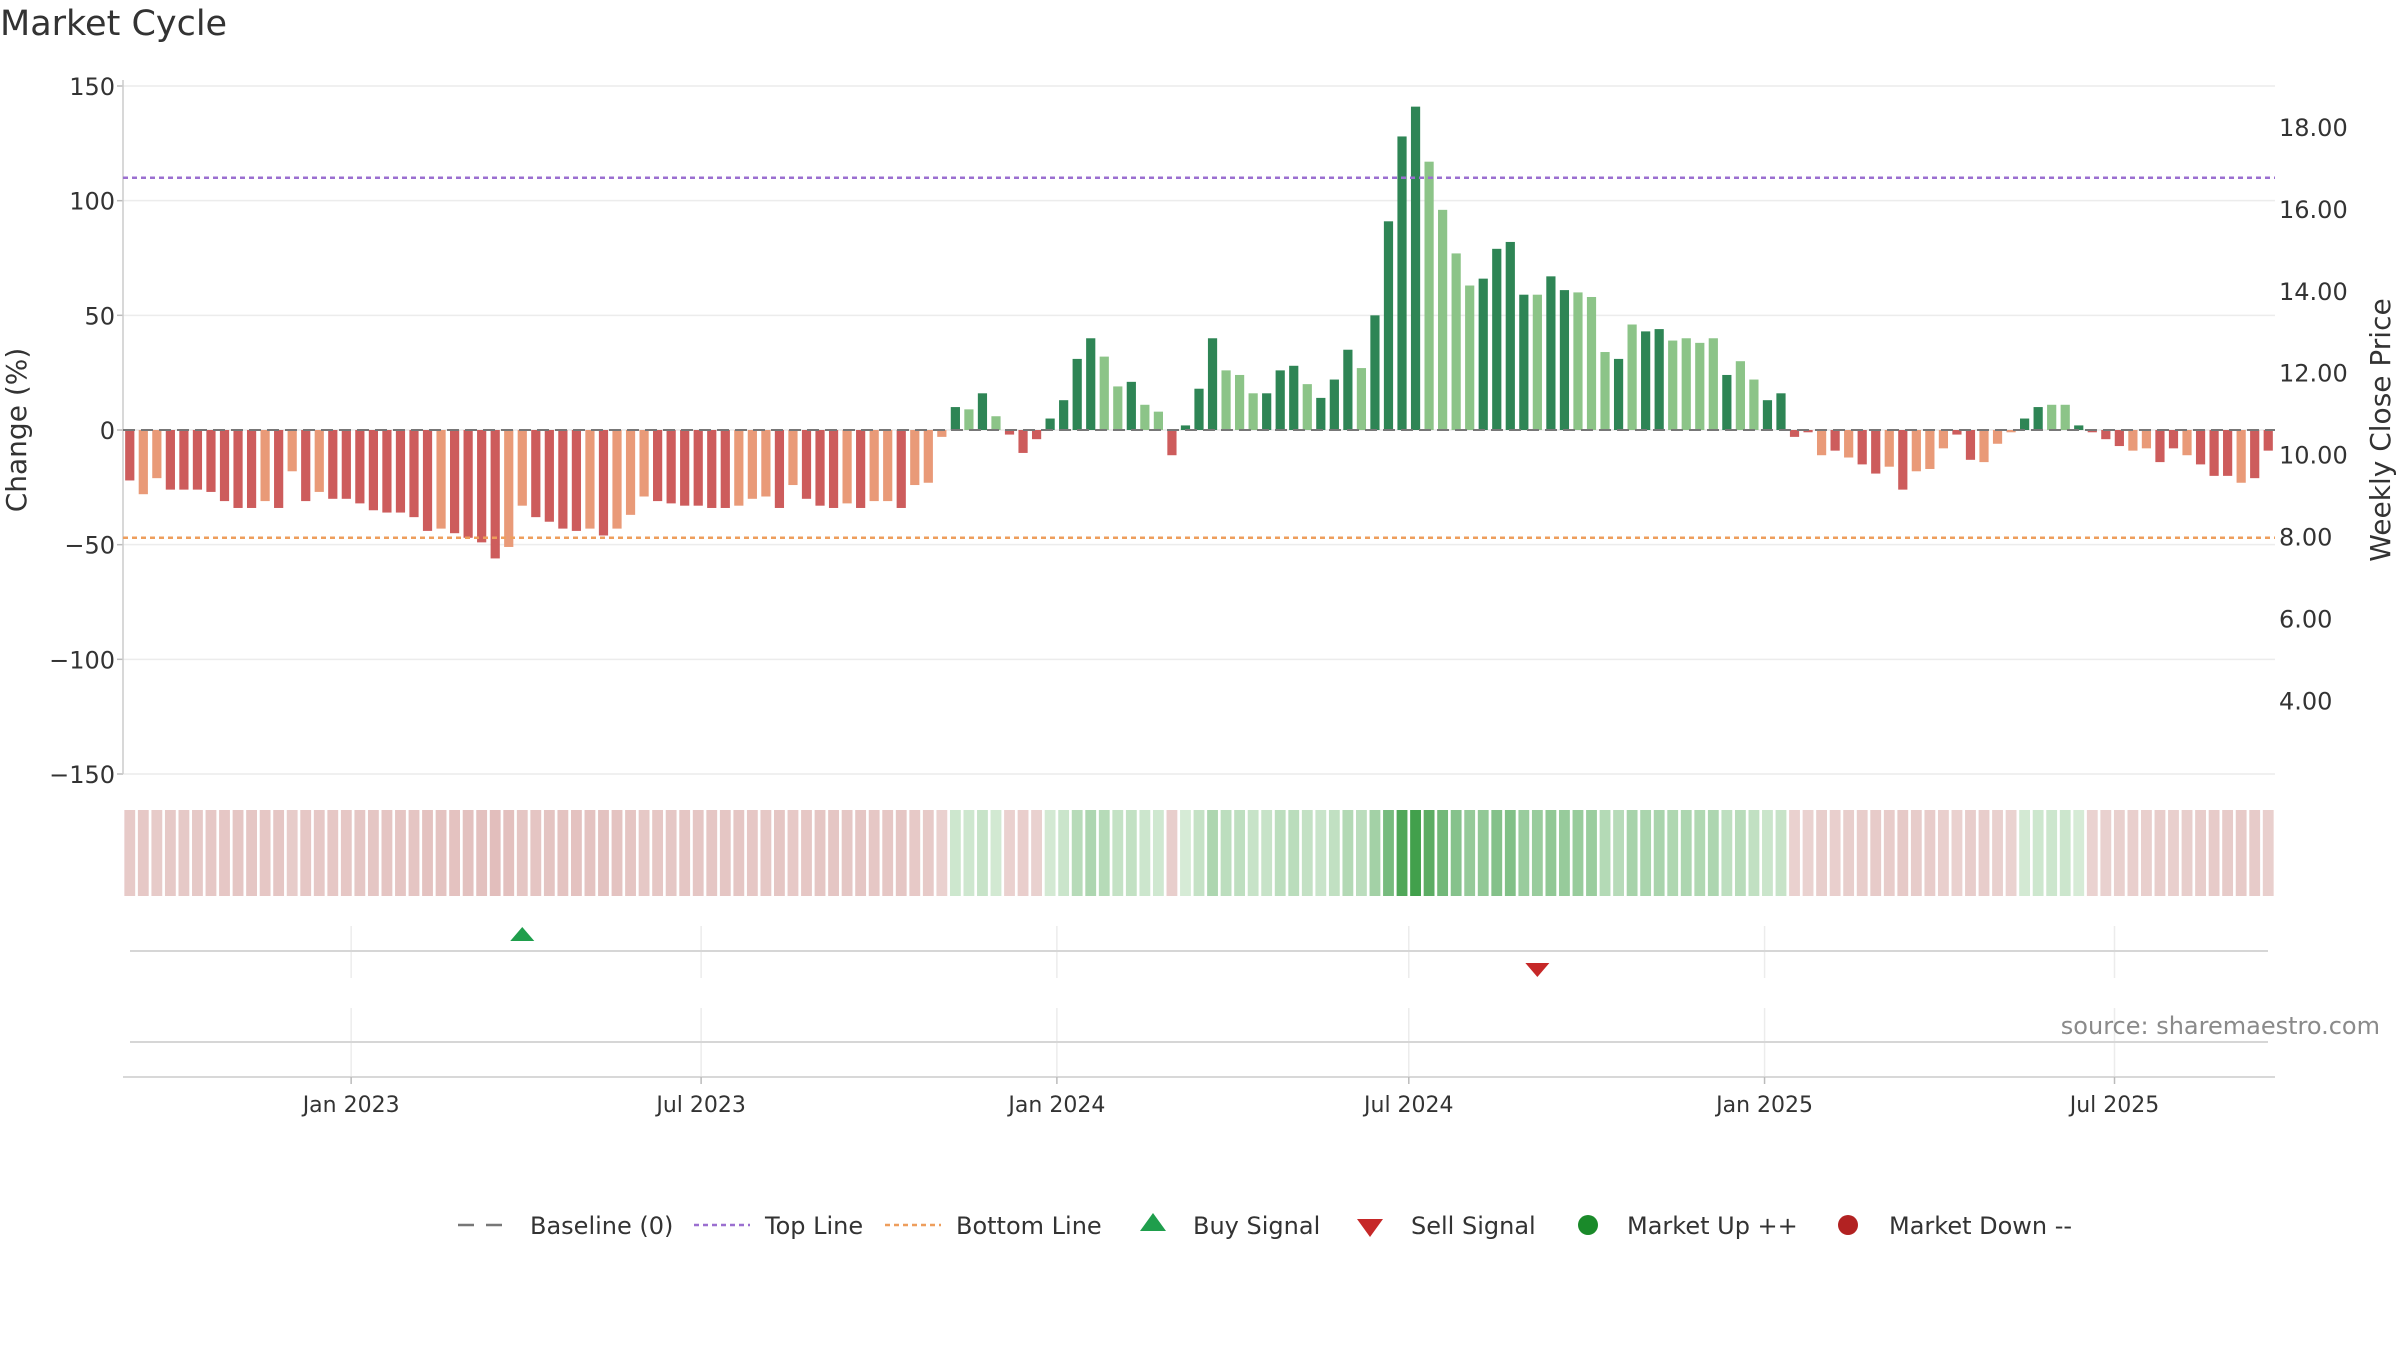 The image size is (2400, 1350). I want to click on y-tick-label: 0, so click(107, 431).